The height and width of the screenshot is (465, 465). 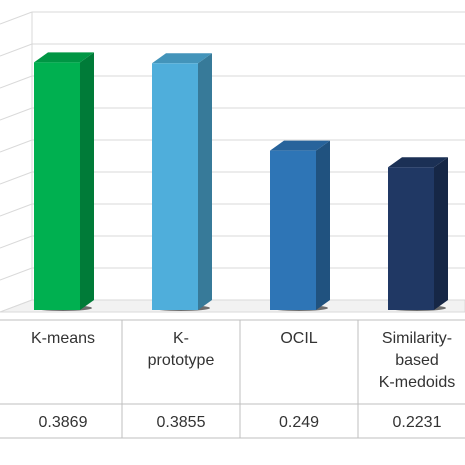 What do you see at coordinates (181, 422) in the screenshot?
I see `value-label: 0.3855` at bounding box center [181, 422].